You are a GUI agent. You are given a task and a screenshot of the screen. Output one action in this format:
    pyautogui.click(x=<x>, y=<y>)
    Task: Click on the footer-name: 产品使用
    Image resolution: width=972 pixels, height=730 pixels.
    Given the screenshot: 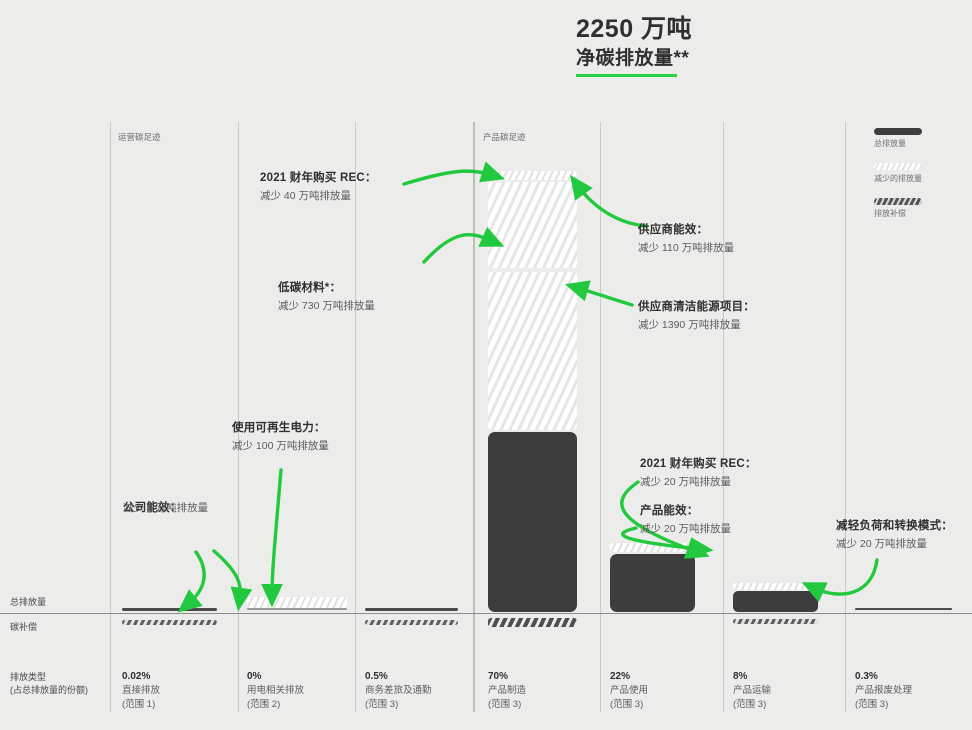 What is the action you would take?
    pyautogui.click(x=629, y=690)
    